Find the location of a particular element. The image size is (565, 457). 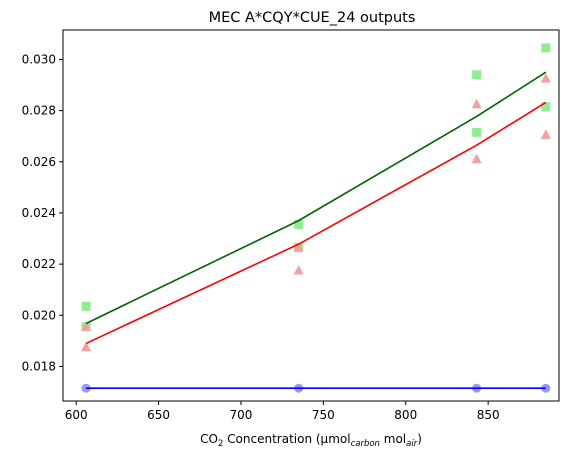

x-tick-label: 850 is located at coordinates (488, 415).